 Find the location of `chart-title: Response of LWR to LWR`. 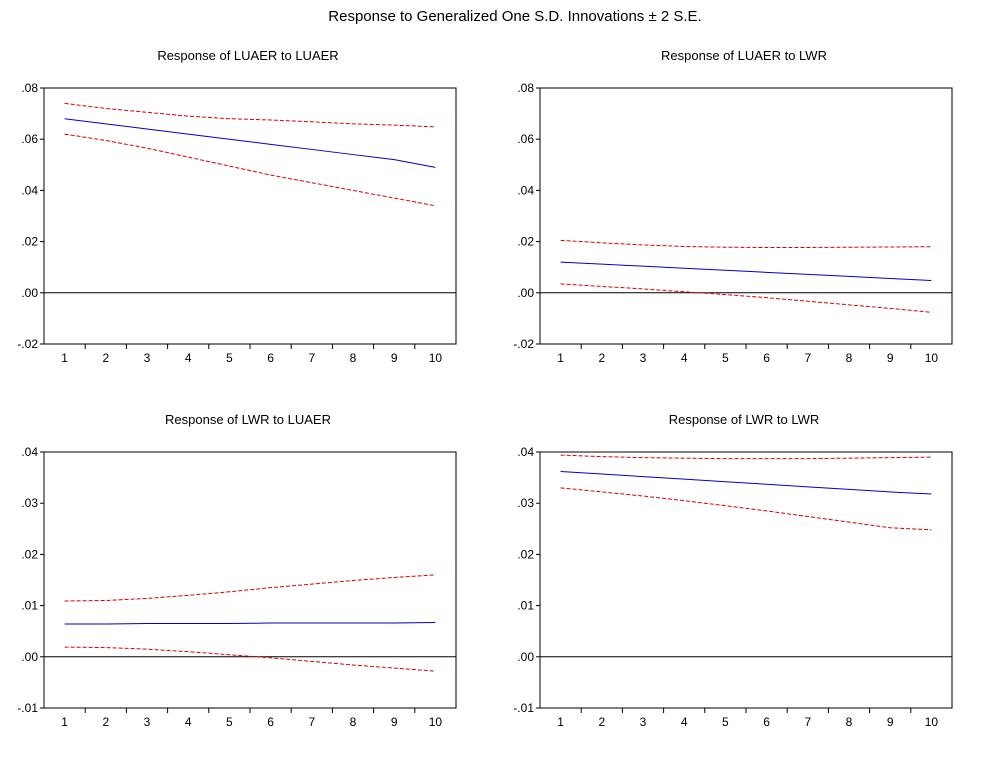

chart-title: Response of LWR to LWR is located at coordinates (744, 419).